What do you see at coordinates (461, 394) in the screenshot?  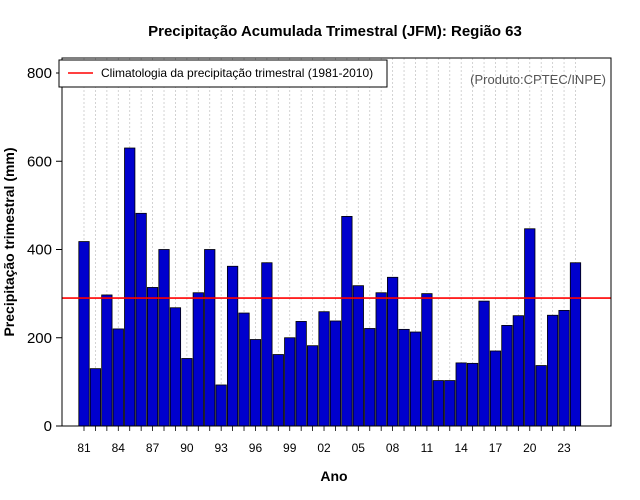 I see `bar-2014` at bounding box center [461, 394].